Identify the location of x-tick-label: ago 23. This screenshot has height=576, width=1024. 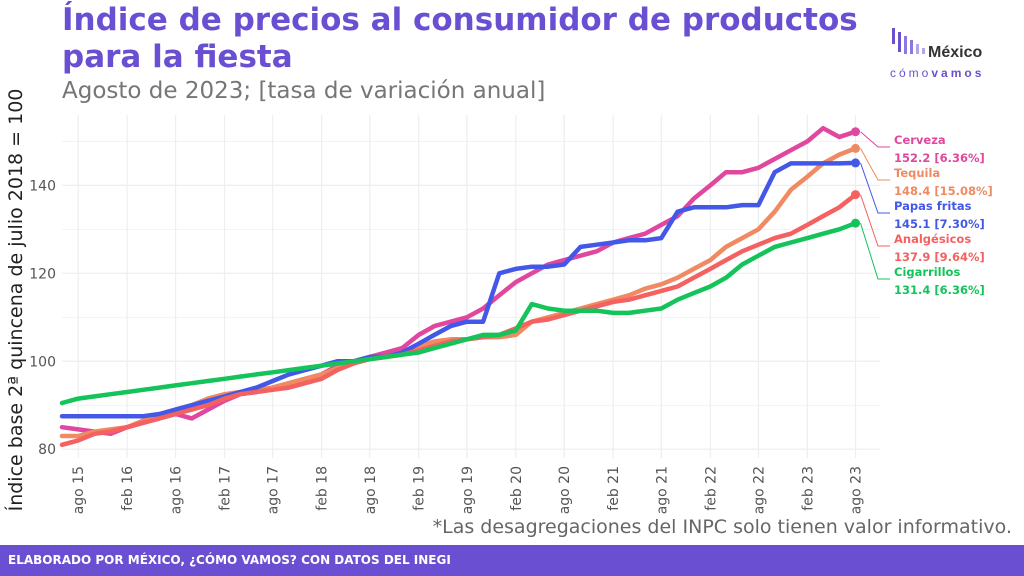
(857, 490).